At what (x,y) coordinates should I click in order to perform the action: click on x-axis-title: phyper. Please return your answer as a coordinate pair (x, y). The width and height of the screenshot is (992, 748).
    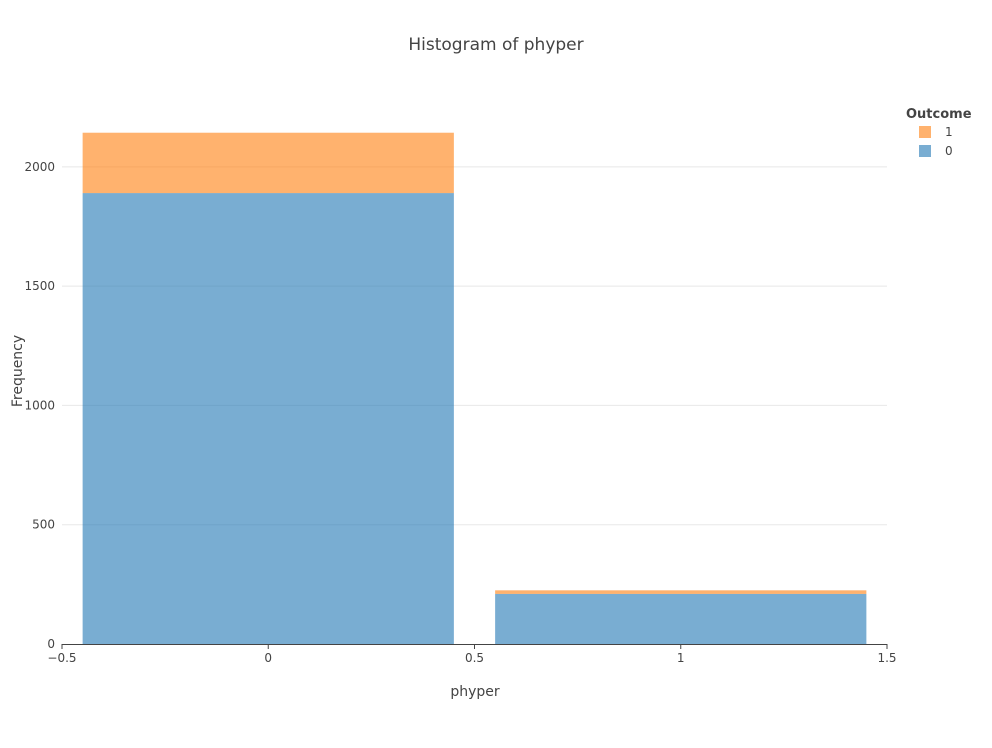
    Looking at the image, I should click on (475, 692).